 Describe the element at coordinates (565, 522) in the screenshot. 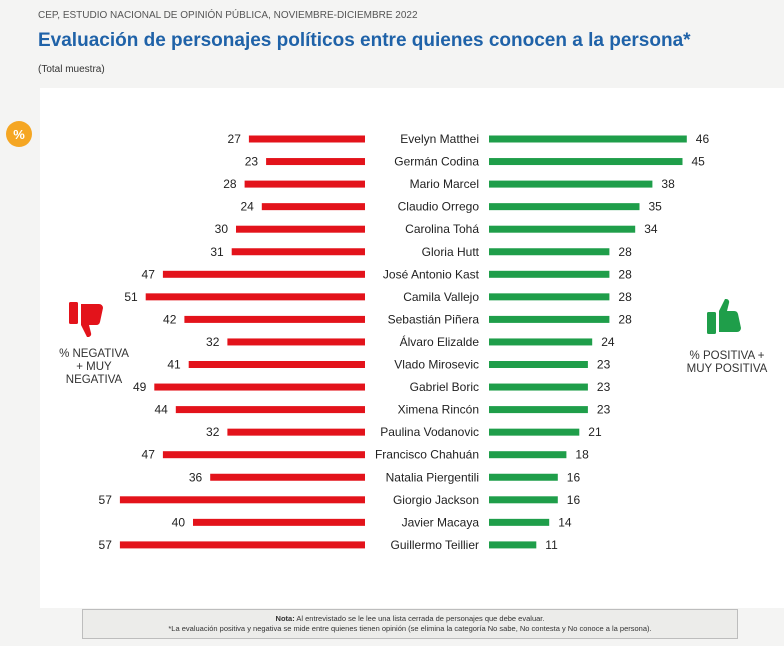

I see `positive-value-label: 14` at that location.